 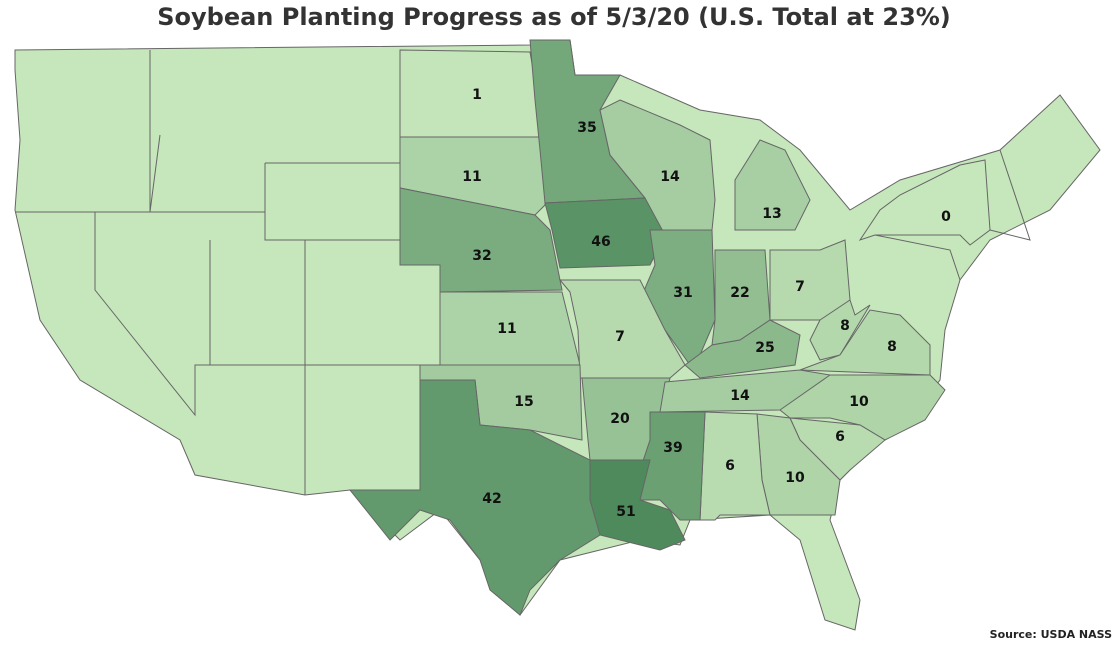 I want to click on state-value-label: 22, so click(x=739, y=293).